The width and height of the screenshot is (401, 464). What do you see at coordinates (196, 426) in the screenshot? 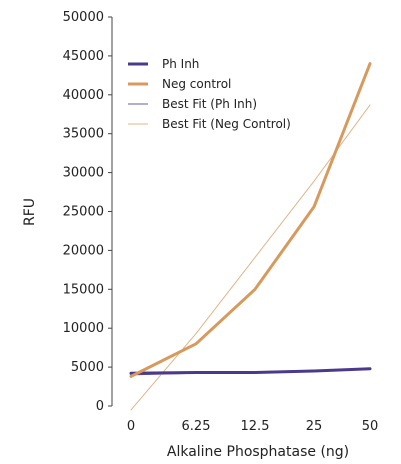
I see `x-tick-label: 6.25` at bounding box center [196, 426].